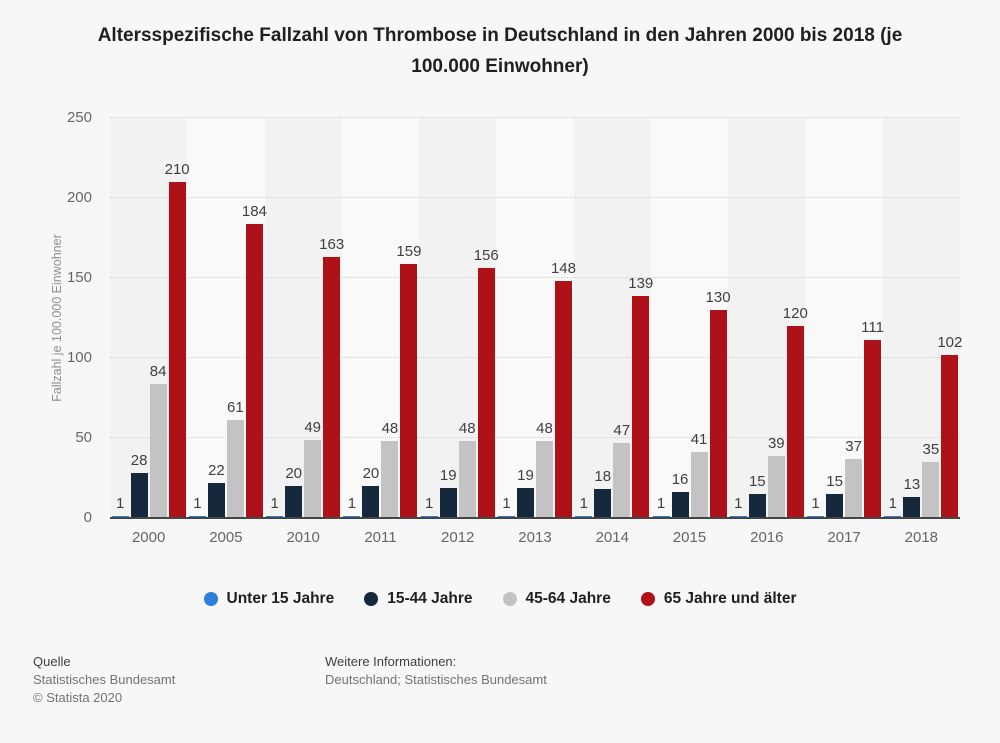 The height and width of the screenshot is (743, 1000). Describe the element at coordinates (486, 393) in the screenshot. I see `bar-2012-65-jahre-und-lter` at that location.